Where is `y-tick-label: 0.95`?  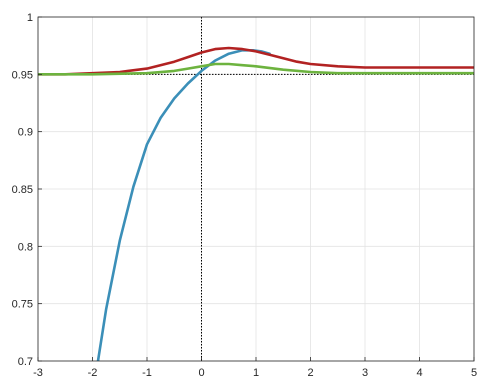 y-tick-label: 0.95 is located at coordinates (22, 75).